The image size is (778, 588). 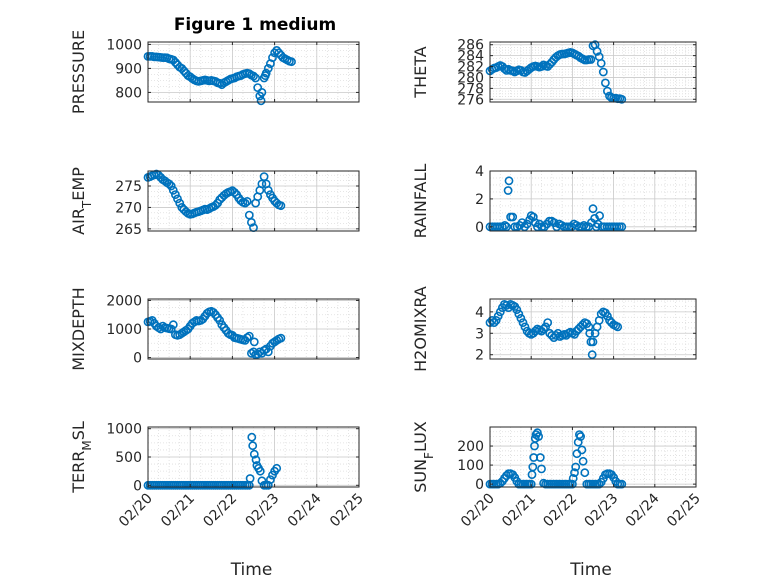 I want to click on y-tick-label: 284, so click(x=470, y=57).